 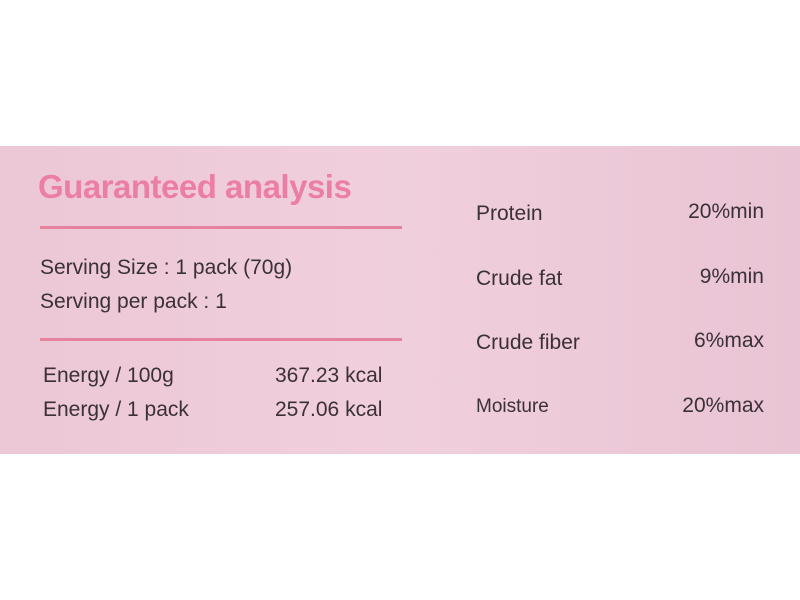 I want to click on serving-size: Serving Size : 1 pack (70g), so click(x=166, y=267).